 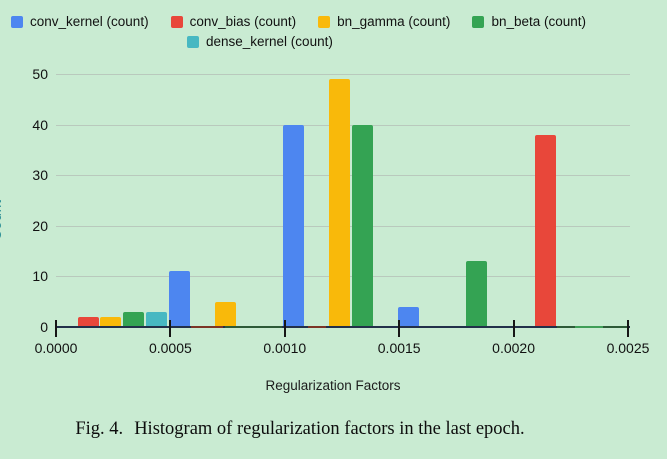 What do you see at coordinates (478, 21) in the screenshot?
I see `legend-swatch-bn_beta` at bounding box center [478, 21].